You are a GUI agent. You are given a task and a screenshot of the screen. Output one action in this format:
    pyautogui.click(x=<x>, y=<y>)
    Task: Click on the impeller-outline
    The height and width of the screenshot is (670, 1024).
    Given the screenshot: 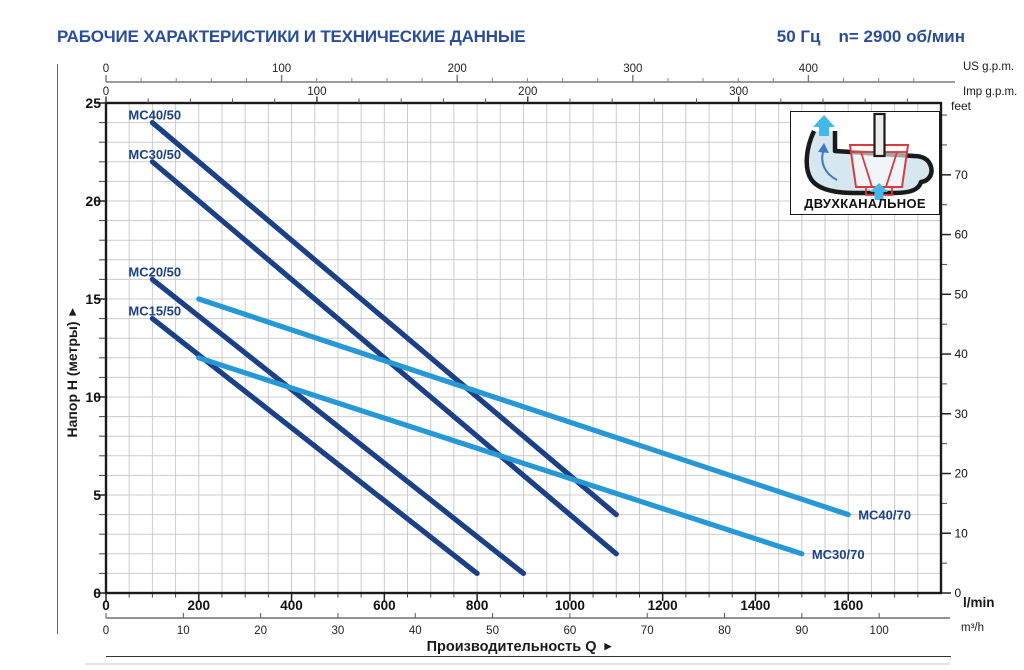 What is the action you would take?
    pyautogui.click(x=879, y=166)
    